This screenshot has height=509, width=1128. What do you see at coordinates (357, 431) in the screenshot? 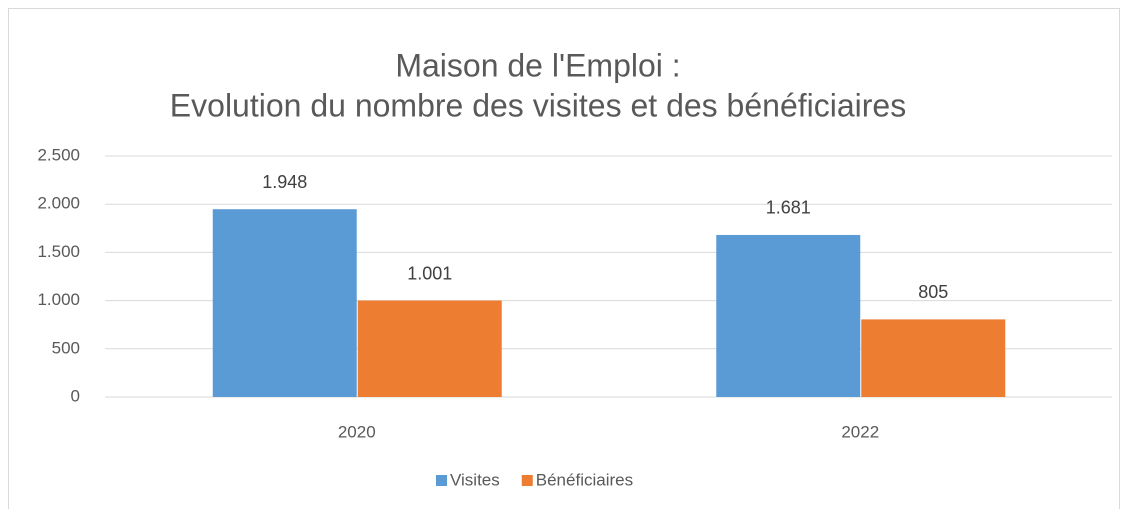
I see `x-tick-label: 2020` at bounding box center [357, 431].